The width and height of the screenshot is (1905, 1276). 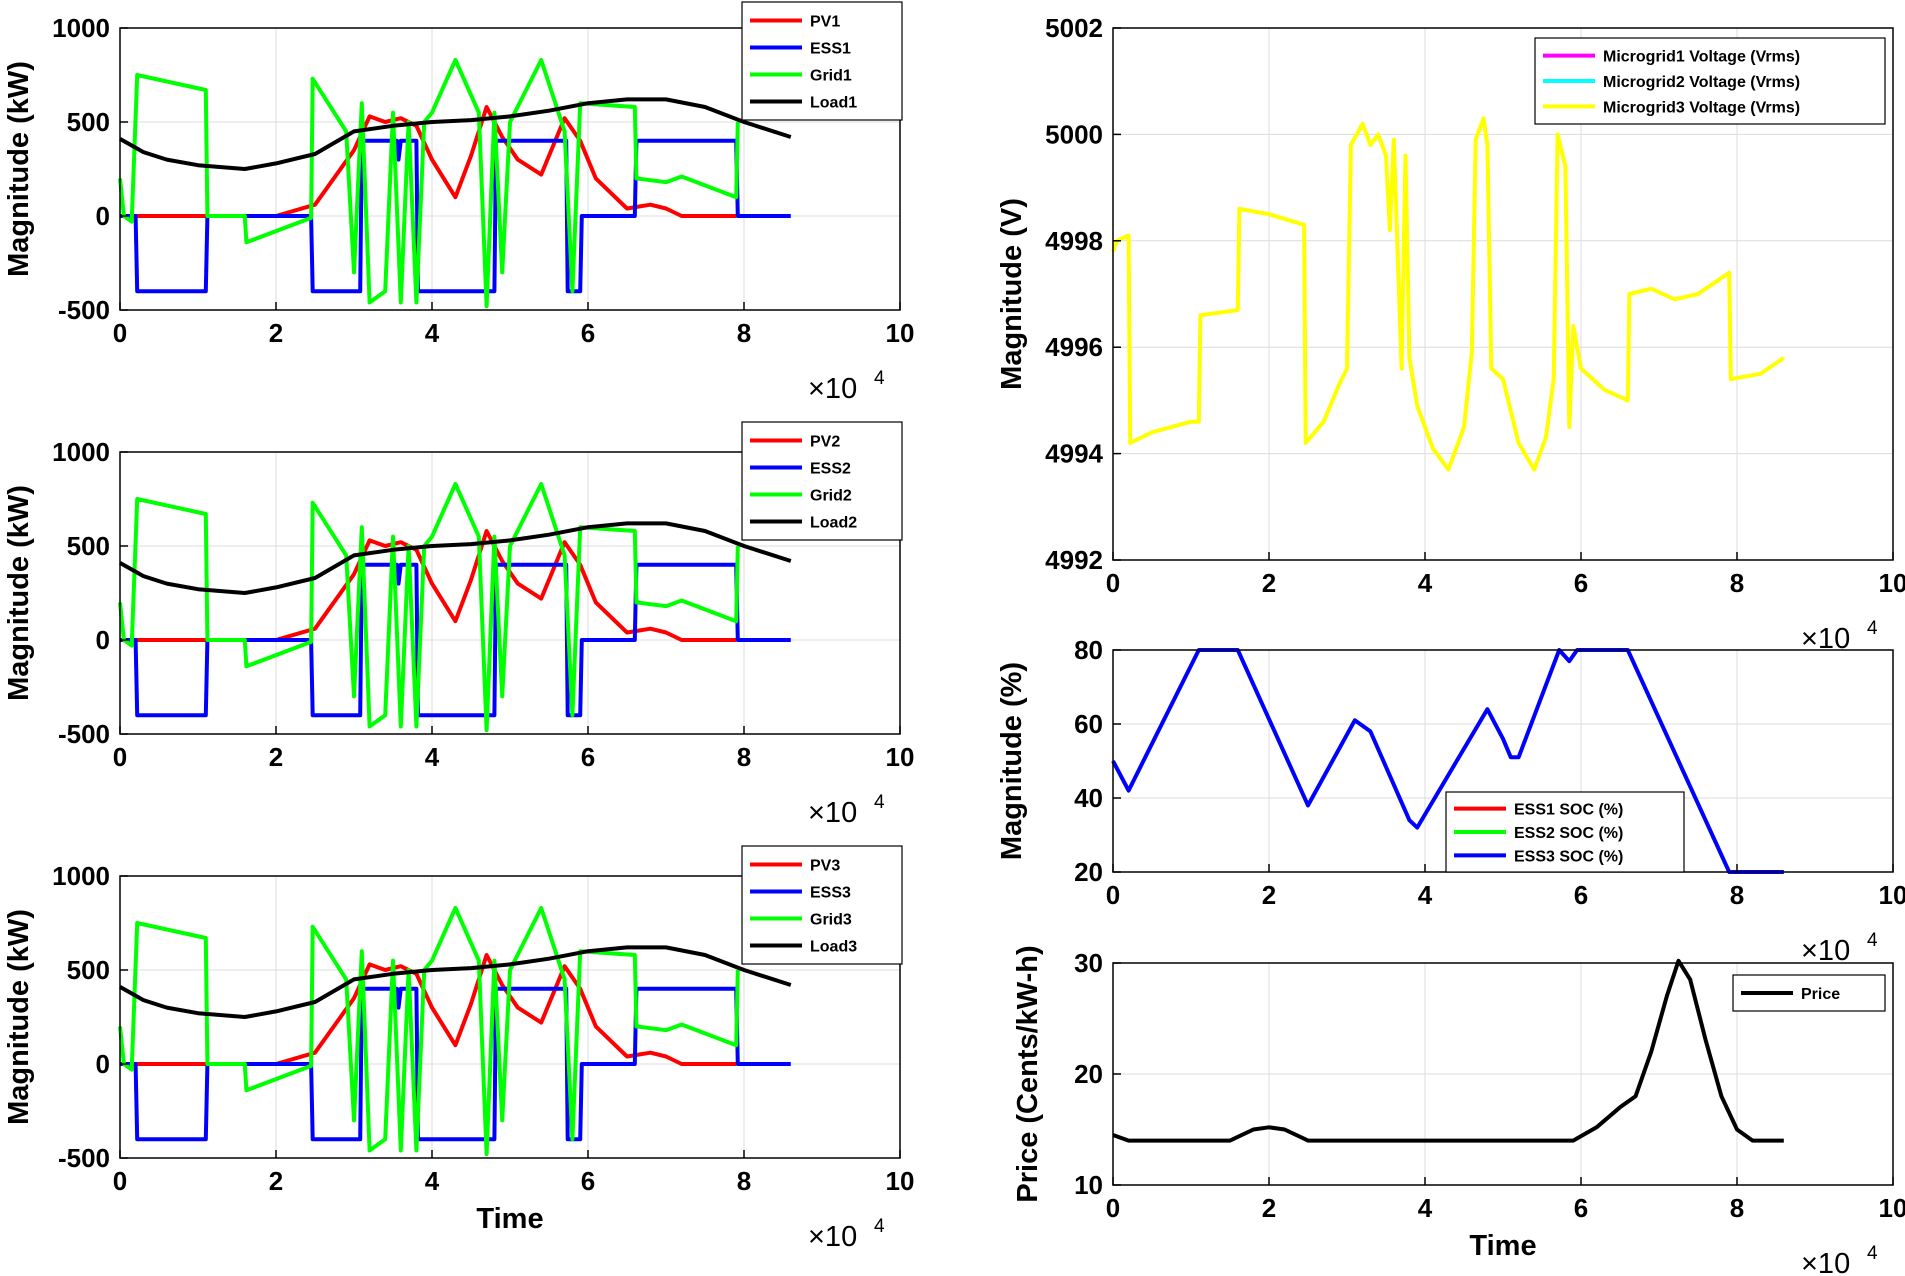 What do you see at coordinates (1581, 895) in the screenshot?
I see `soc-xtick-label: 6` at bounding box center [1581, 895].